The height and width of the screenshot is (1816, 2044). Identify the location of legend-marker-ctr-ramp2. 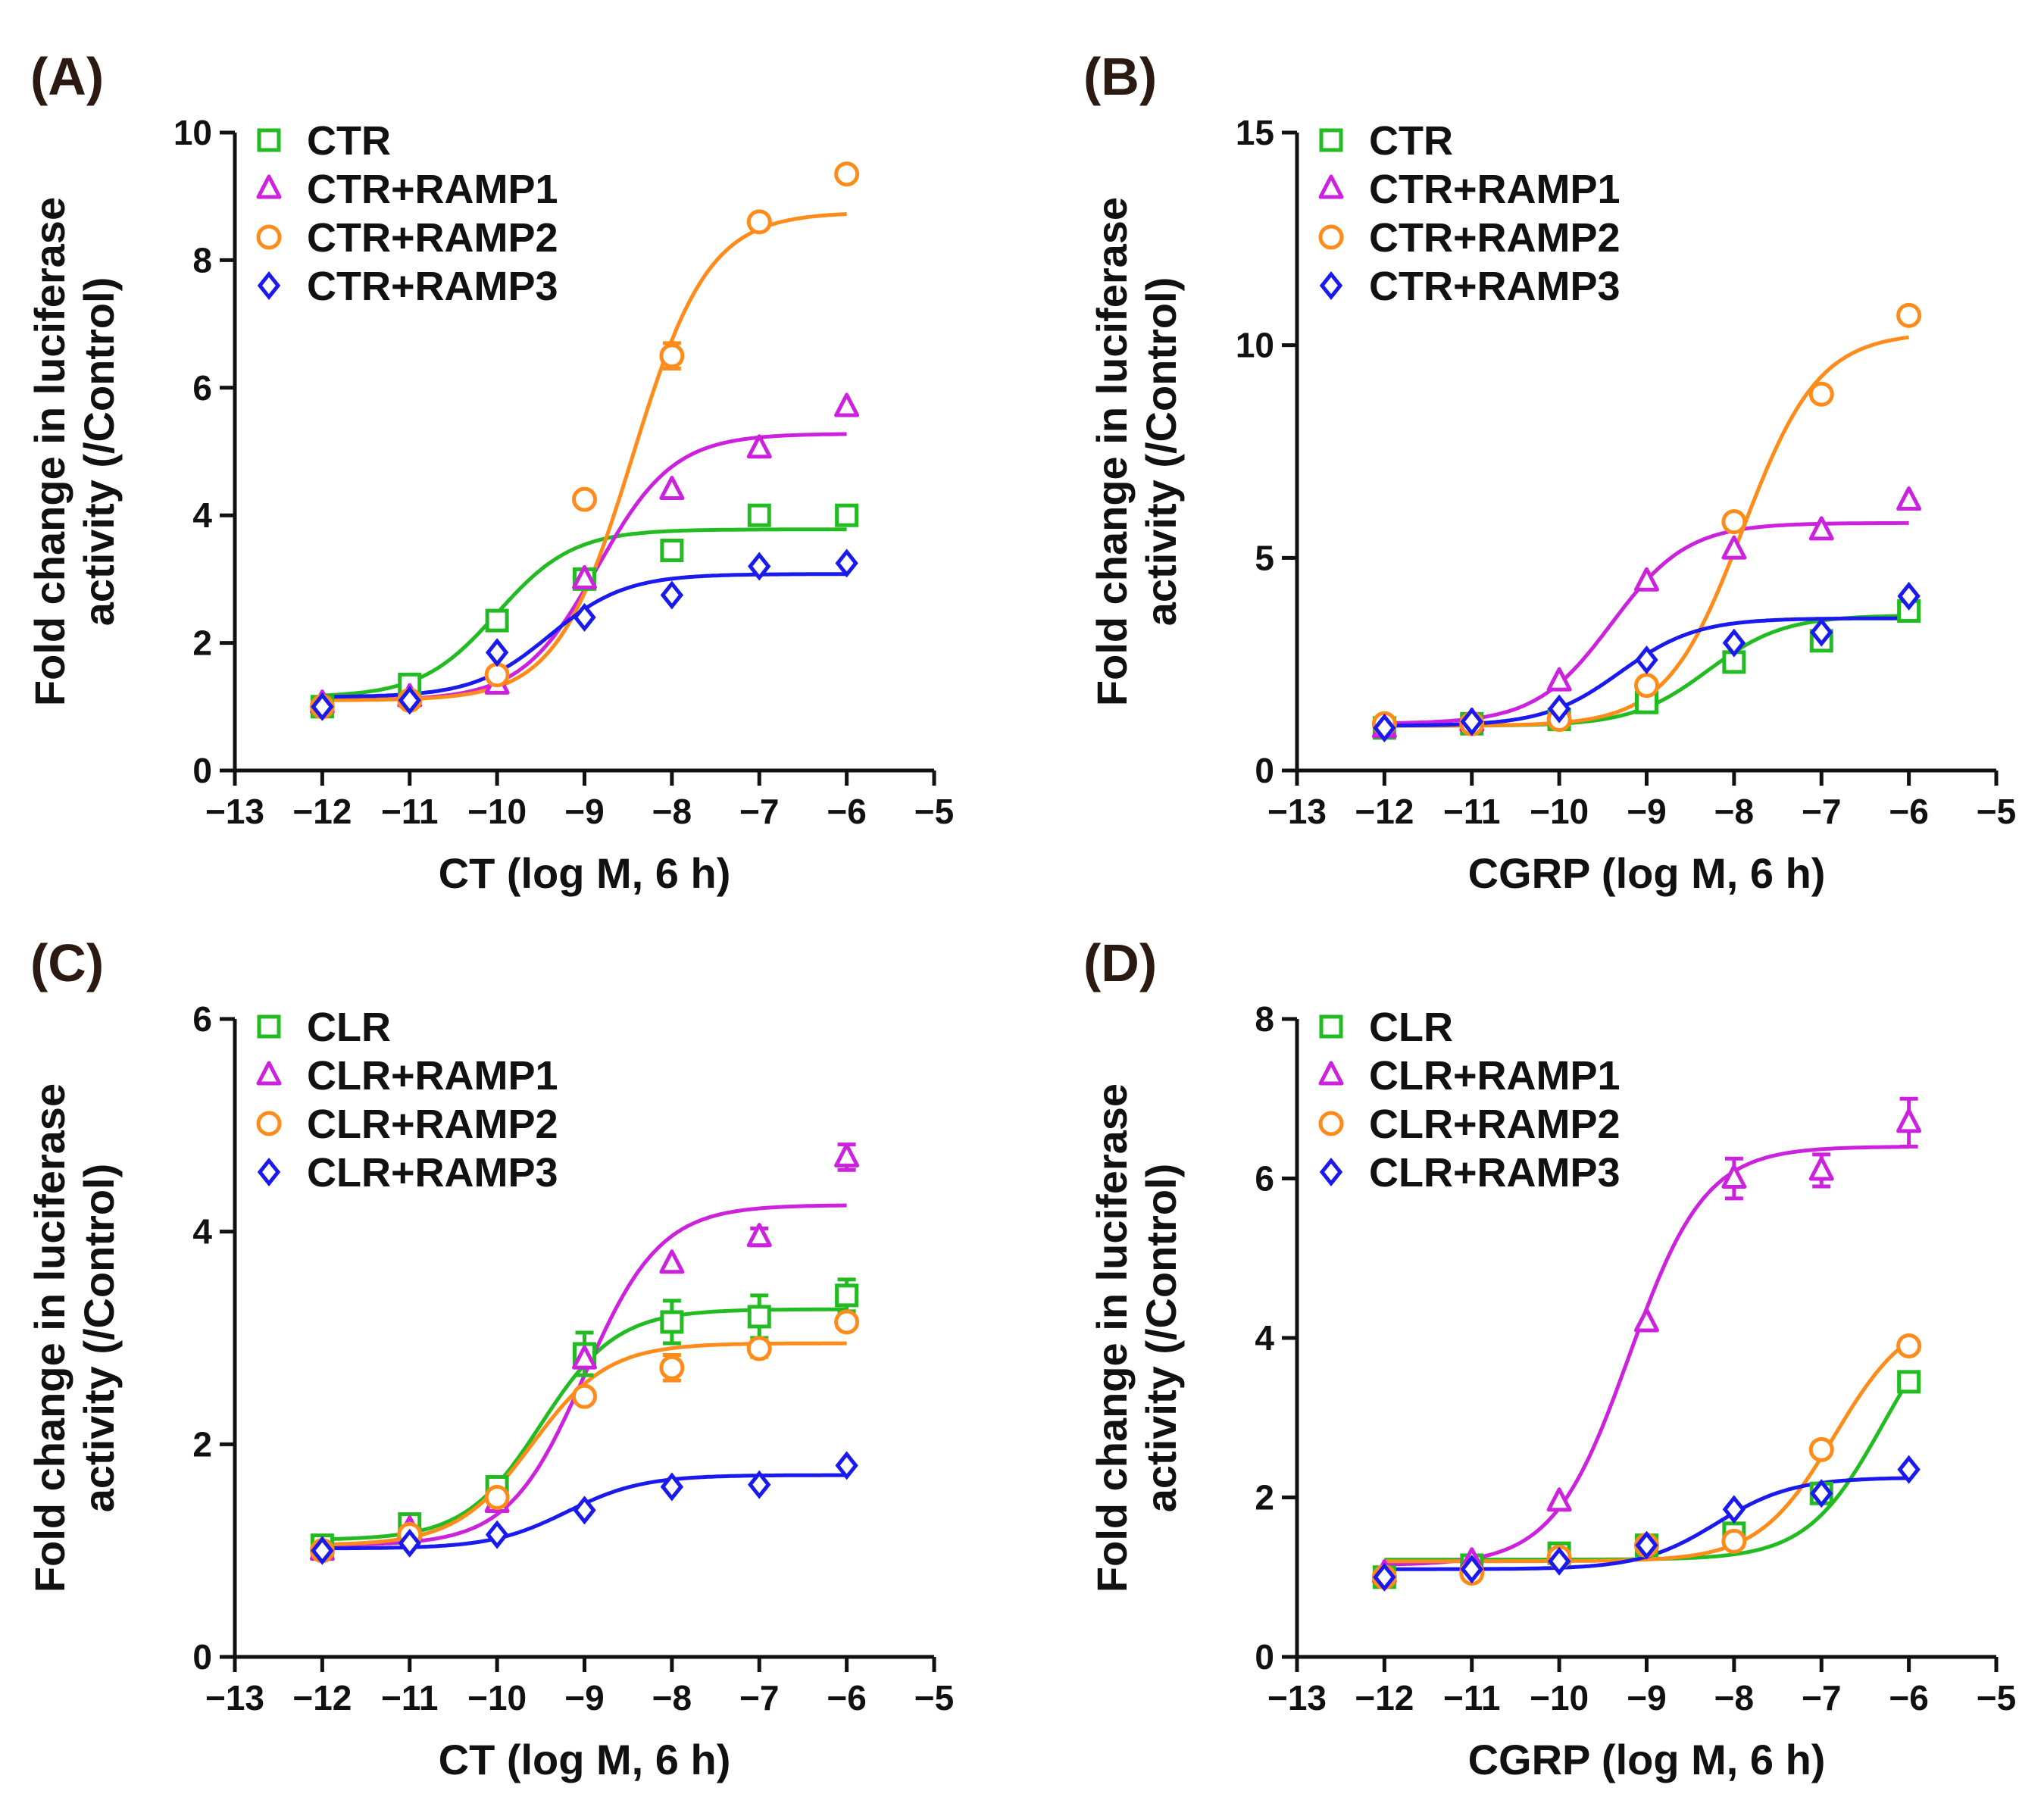
(269, 237).